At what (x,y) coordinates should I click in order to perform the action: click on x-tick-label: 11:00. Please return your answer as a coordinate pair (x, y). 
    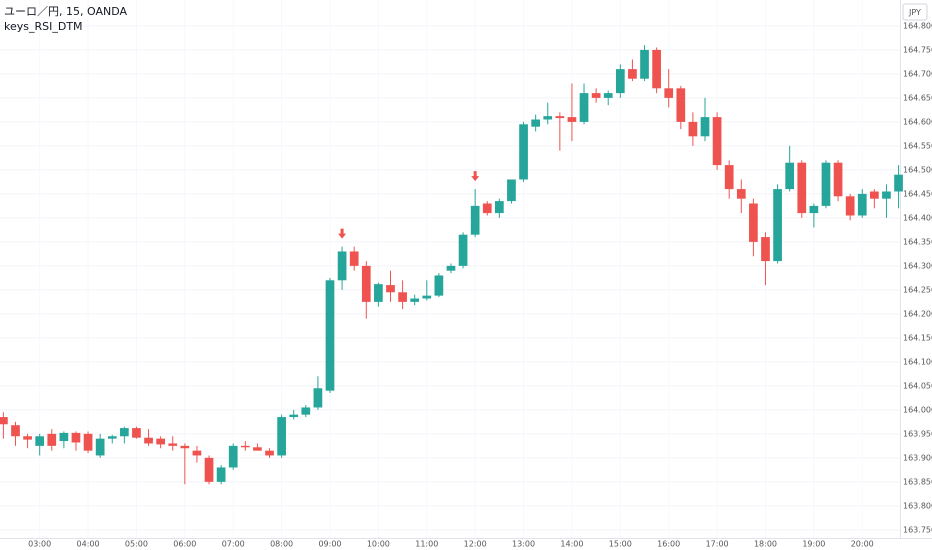
    Looking at the image, I should click on (426, 544).